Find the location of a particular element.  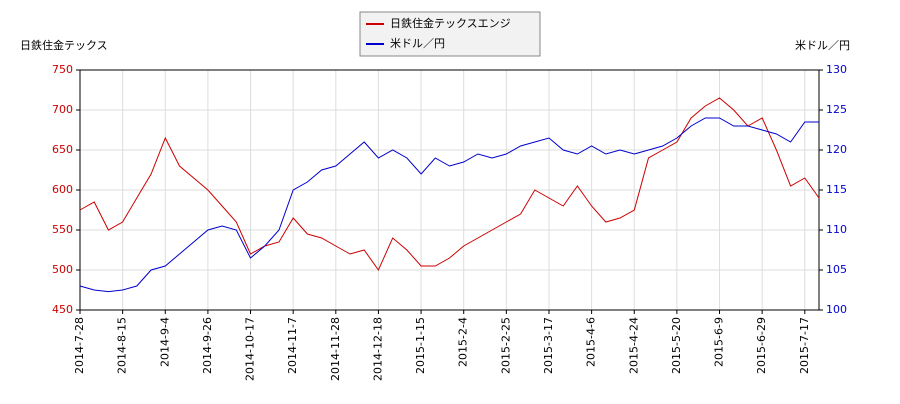

y-tick-label: 450 is located at coordinates (62, 309).